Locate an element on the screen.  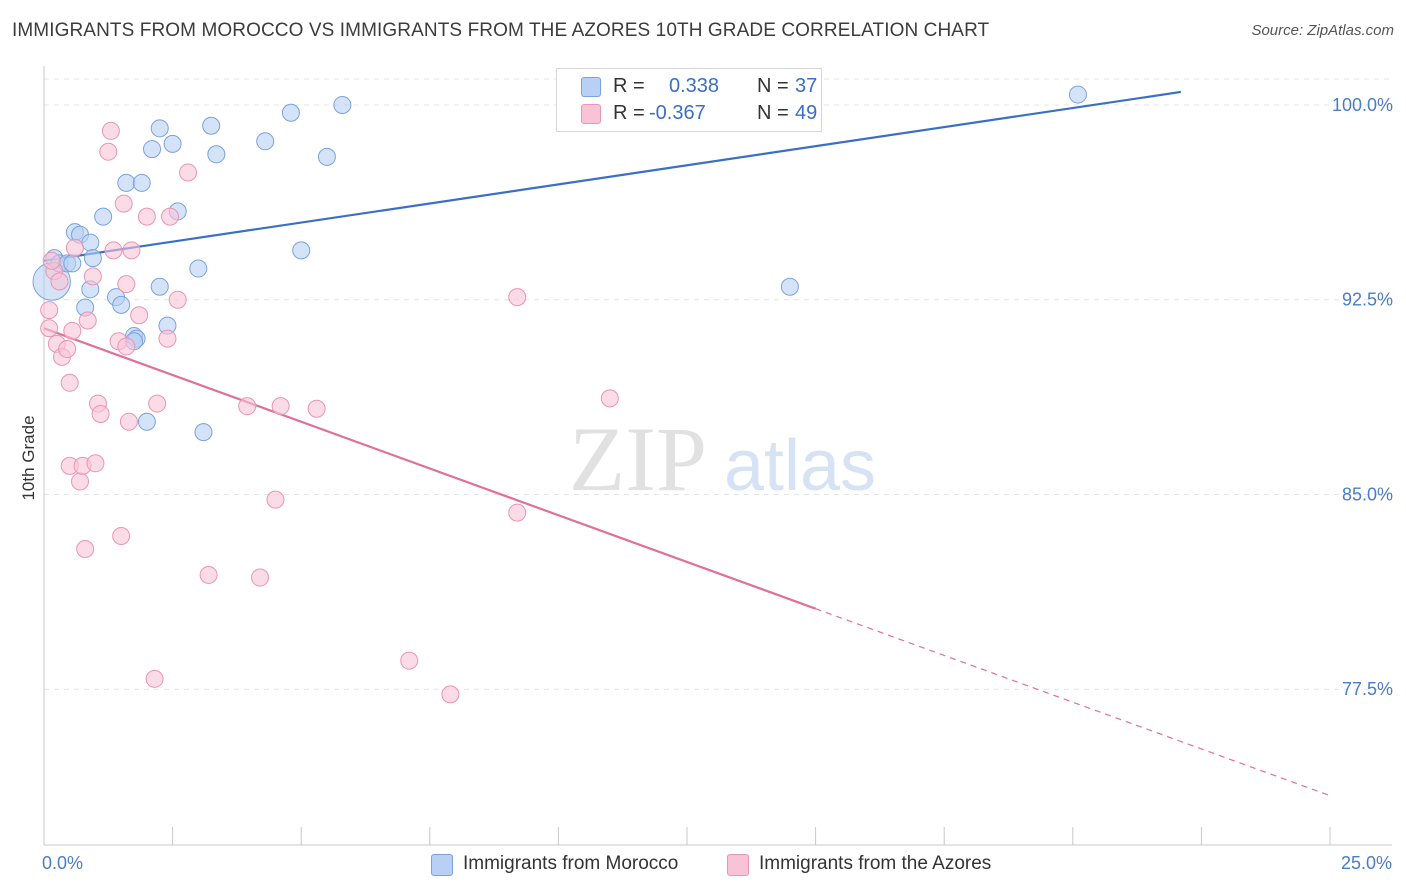
legend-swatch-blue is located at coordinates (591, 87).